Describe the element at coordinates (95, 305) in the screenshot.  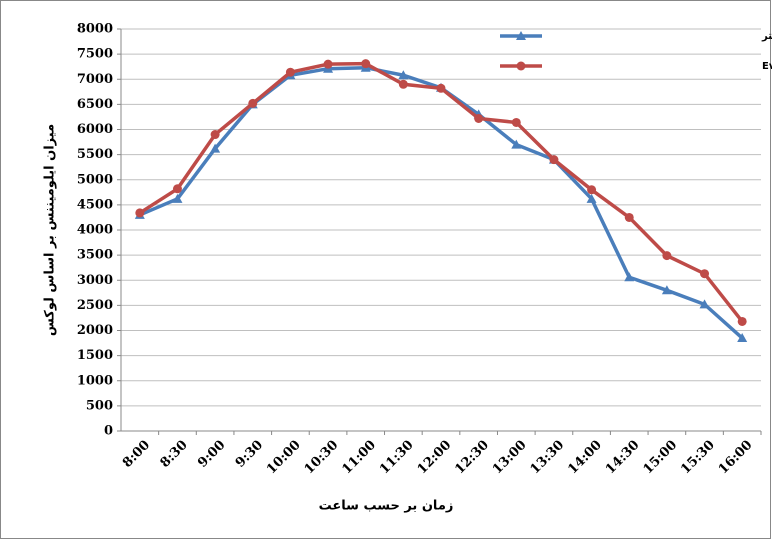
I see `y-tick-label: 2500` at that location.